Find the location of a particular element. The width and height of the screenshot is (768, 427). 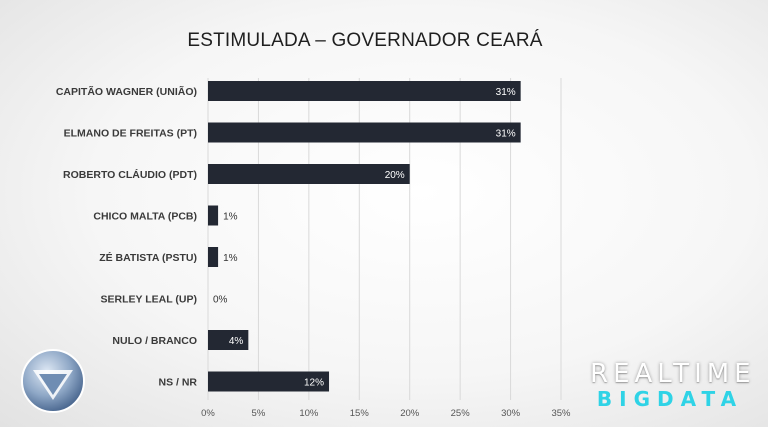

brand-line-bigdata: BIGDATA is located at coordinates (670, 399).